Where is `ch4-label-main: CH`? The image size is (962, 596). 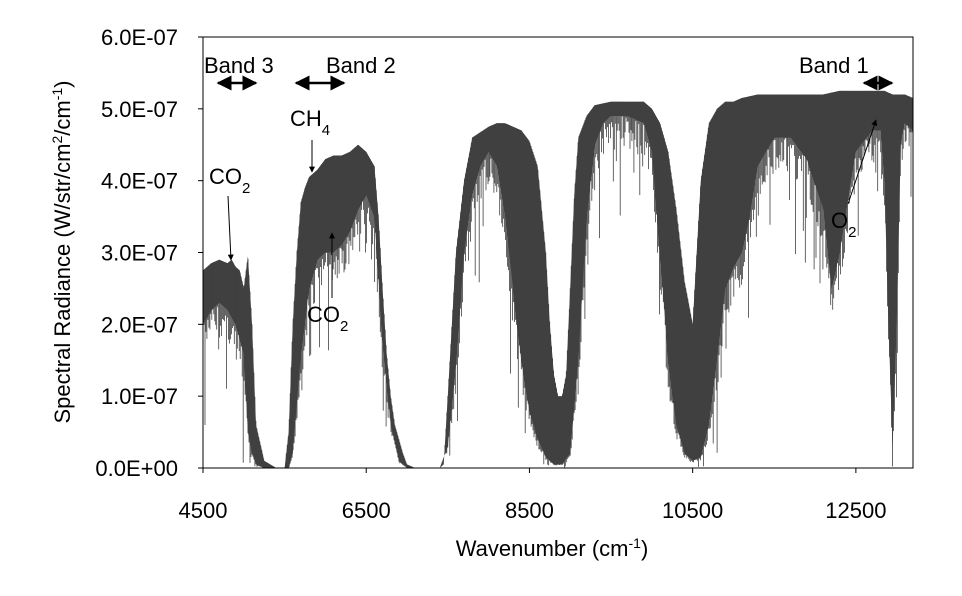 ch4-label-main: CH is located at coordinates (306, 118).